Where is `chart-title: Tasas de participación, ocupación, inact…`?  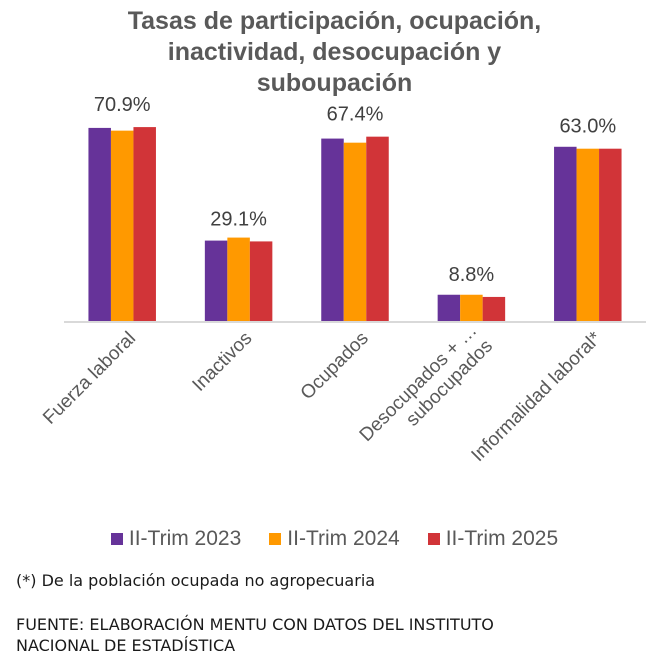
chart-title: Tasas de participación, ocupación, inact… is located at coordinates (334, 52).